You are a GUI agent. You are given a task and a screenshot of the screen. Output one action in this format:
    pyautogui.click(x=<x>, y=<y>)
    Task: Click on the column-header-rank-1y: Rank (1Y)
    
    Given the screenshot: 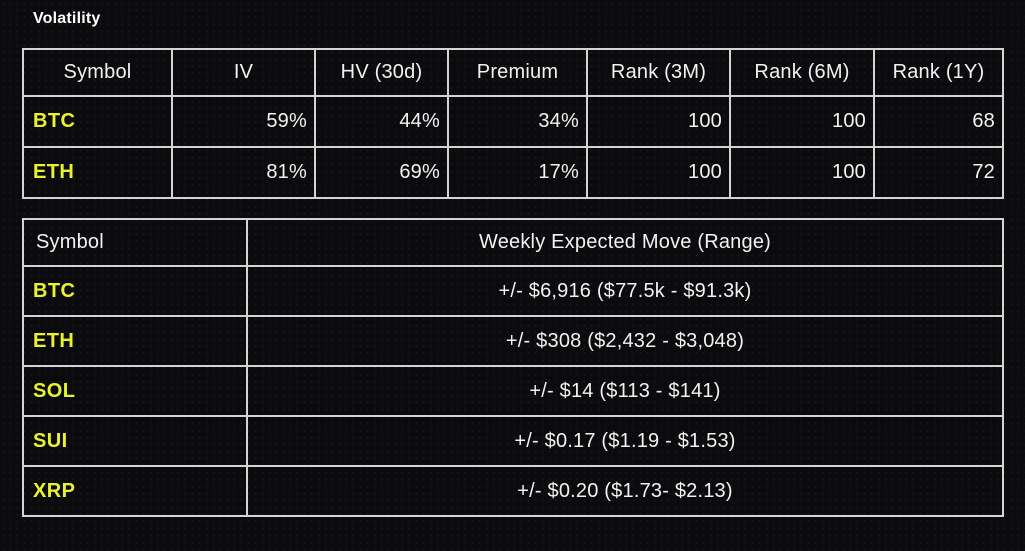 What is the action you would take?
    pyautogui.click(x=938, y=72)
    